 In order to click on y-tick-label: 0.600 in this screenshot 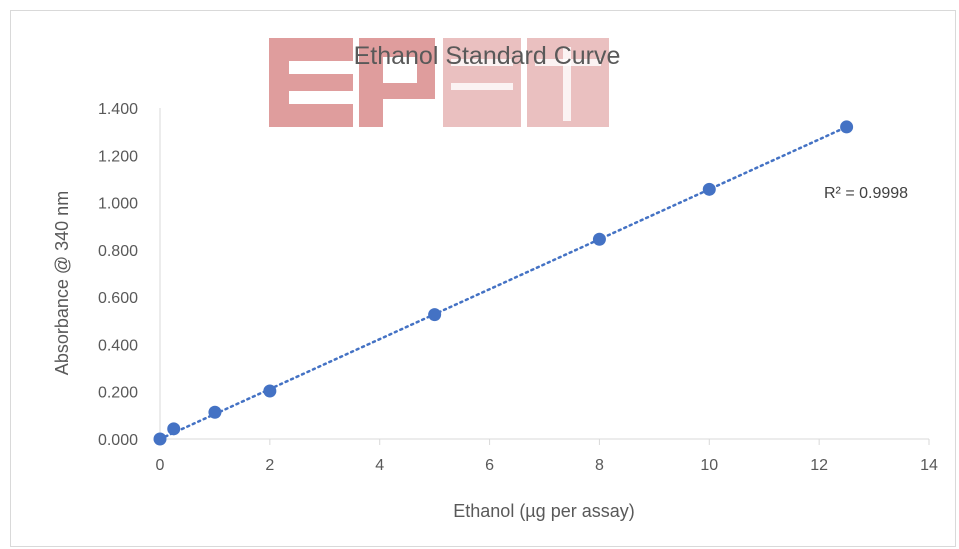, I will do `click(118, 298)`.